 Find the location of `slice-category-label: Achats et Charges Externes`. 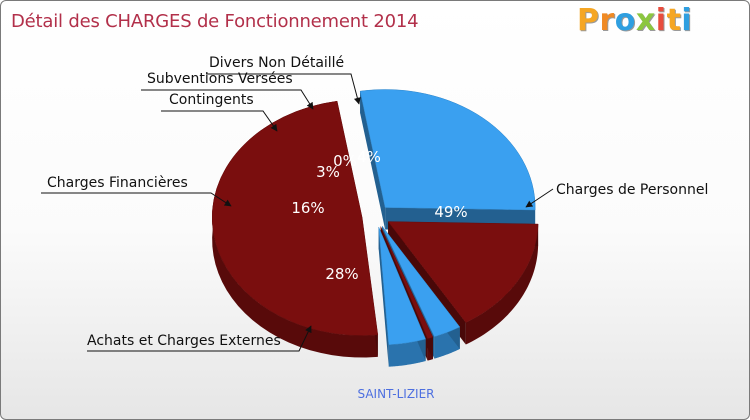

slice-category-label: Achats et Charges Externes is located at coordinates (184, 341).